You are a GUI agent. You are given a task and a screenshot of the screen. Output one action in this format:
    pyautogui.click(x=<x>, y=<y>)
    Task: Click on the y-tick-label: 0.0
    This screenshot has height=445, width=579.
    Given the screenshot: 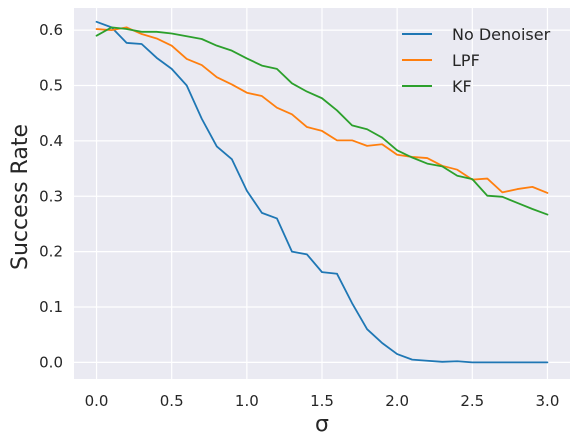 What is the action you would take?
    pyautogui.click(x=51, y=362)
    